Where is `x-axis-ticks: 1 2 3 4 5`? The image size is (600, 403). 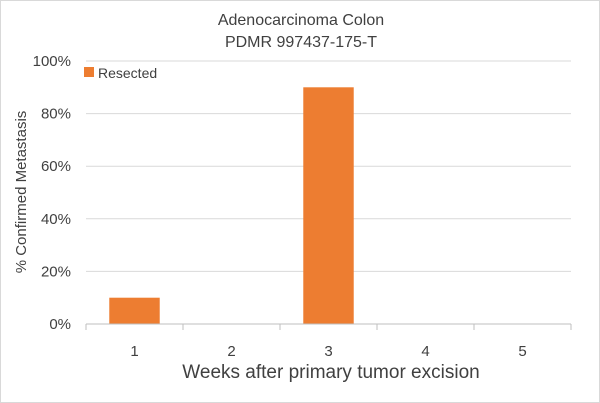 x-axis-ticks: 1 2 3 4 5 is located at coordinates (328, 342).